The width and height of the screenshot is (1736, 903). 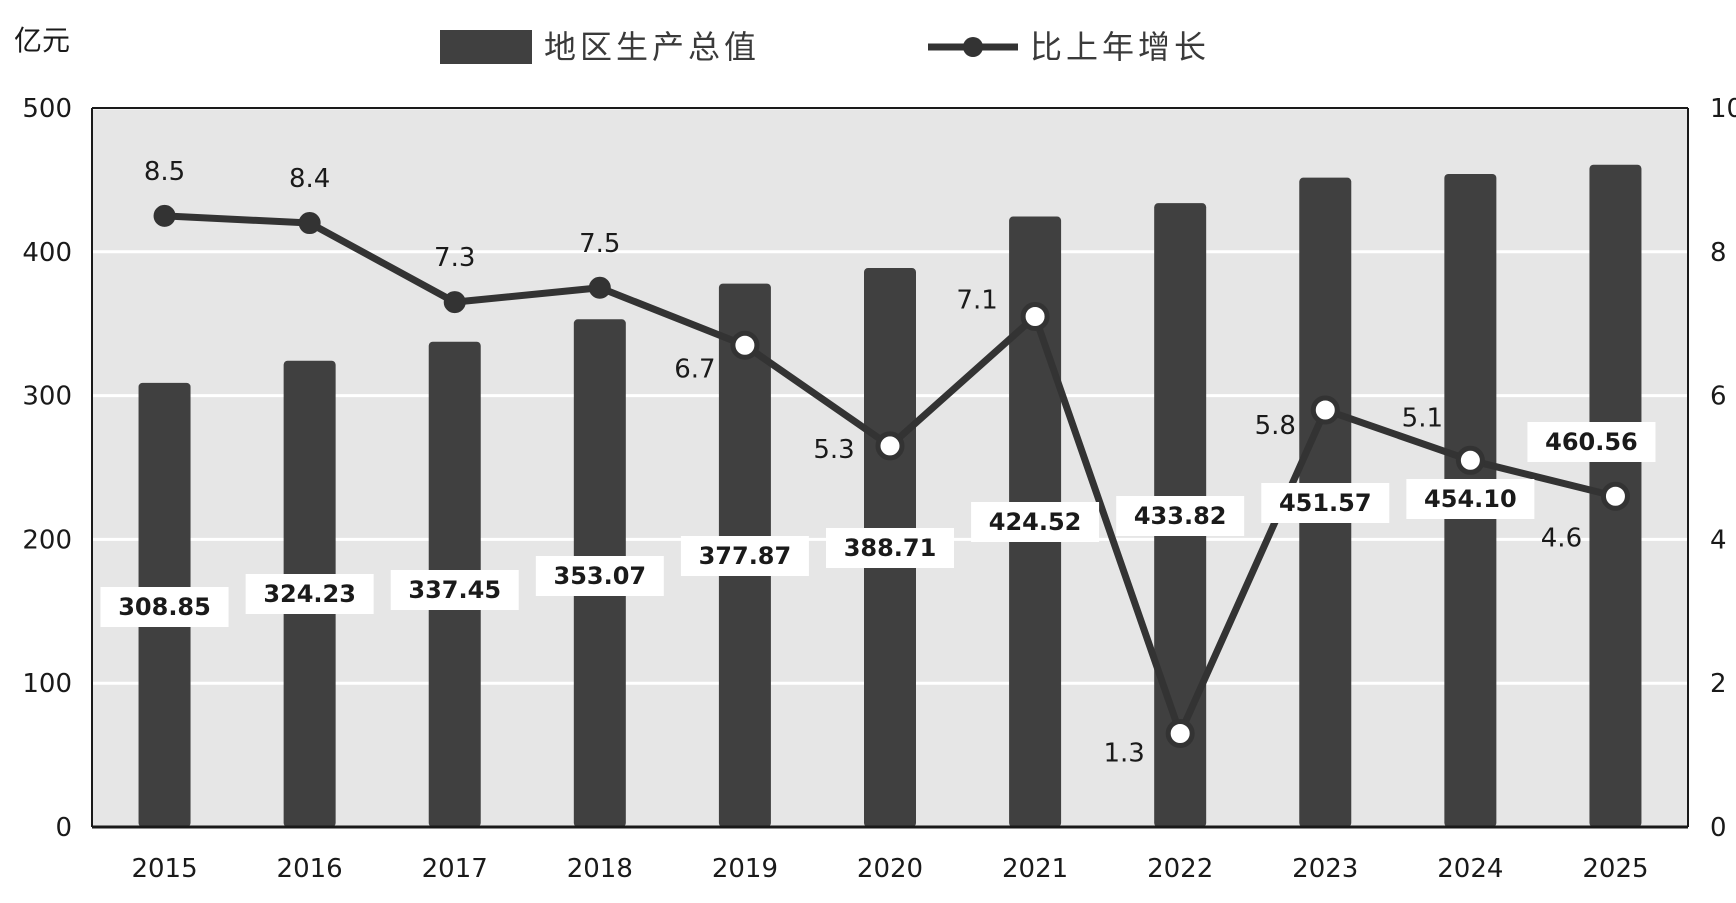 What do you see at coordinates (973, 47) in the screenshot?
I see `legend-line-marker` at bounding box center [973, 47].